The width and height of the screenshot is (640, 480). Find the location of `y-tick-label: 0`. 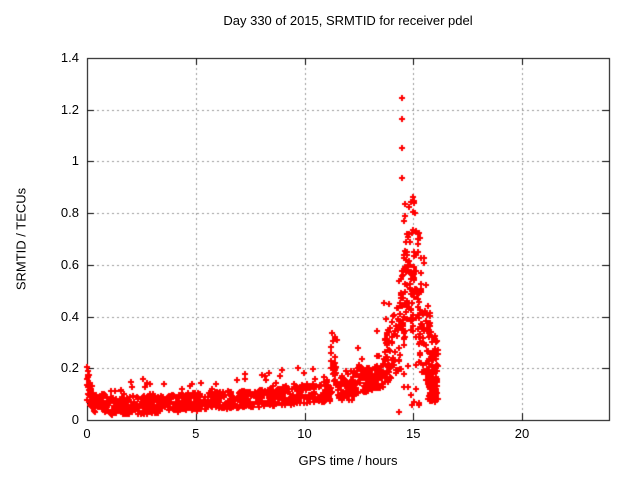

y-tick-label: 0 is located at coordinates (75, 419).